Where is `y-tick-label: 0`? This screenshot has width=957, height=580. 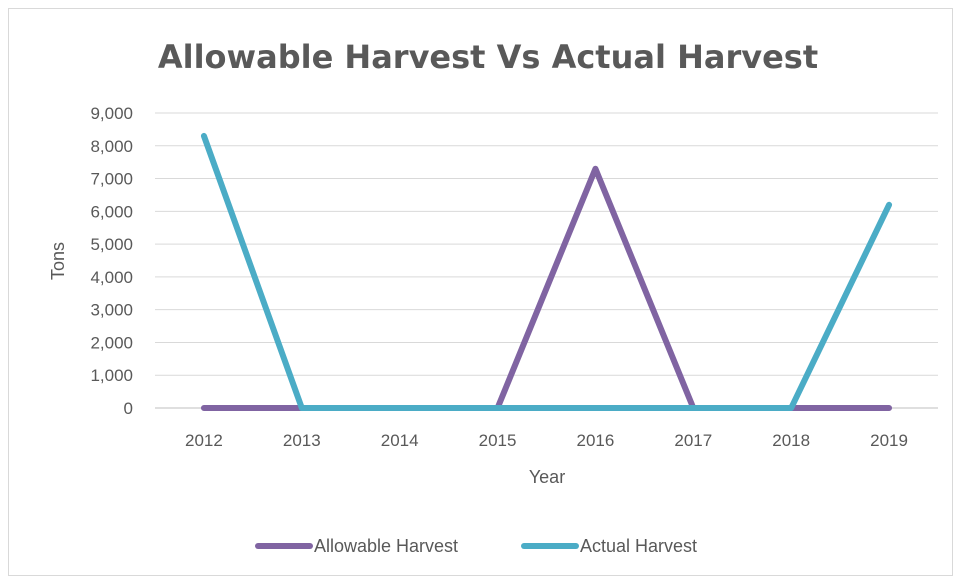
y-tick-label: 0 is located at coordinates (128, 408).